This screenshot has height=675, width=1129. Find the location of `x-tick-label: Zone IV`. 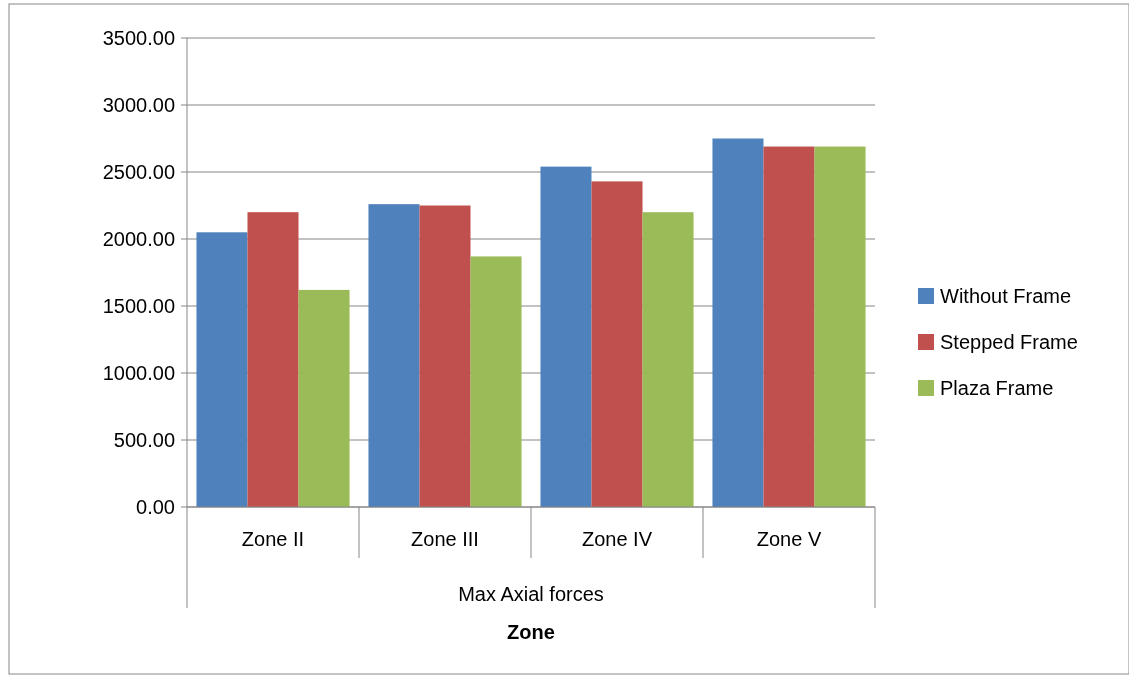

x-tick-label: Zone IV is located at coordinates (617, 539).